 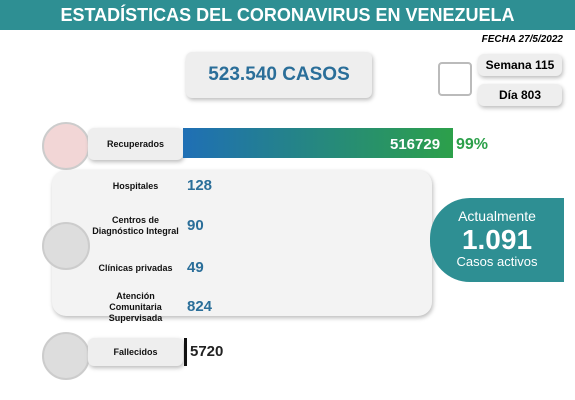 What do you see at coordinates (520, 65) in the screenshot?
I see `week: Semana 115` at bounding box center [520, 65].